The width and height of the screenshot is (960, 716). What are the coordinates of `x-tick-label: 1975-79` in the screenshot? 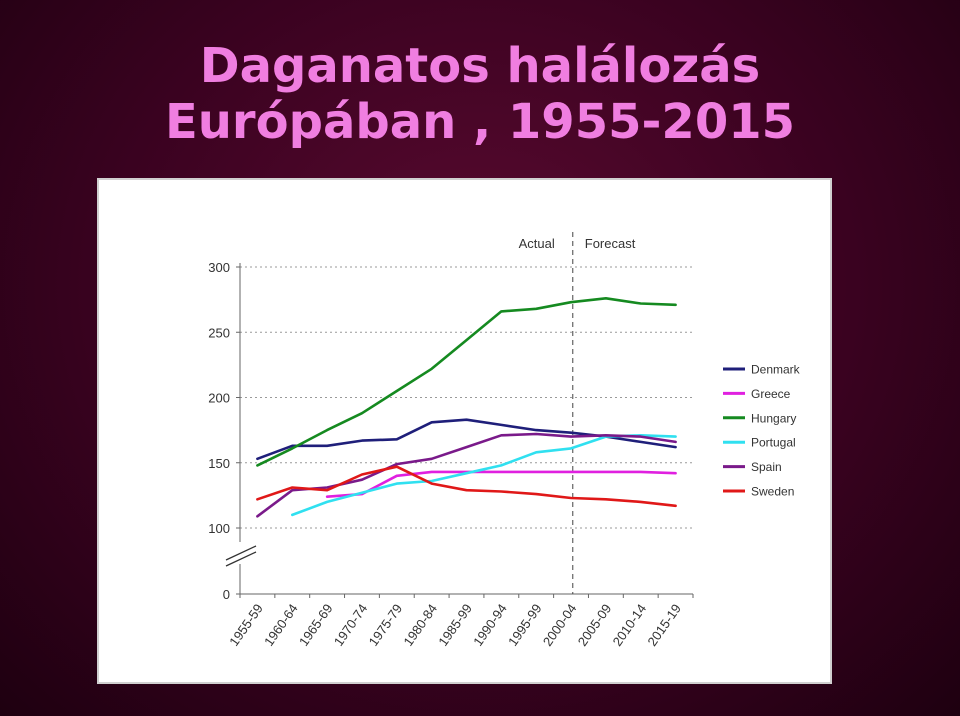 It's located at (386, 625).